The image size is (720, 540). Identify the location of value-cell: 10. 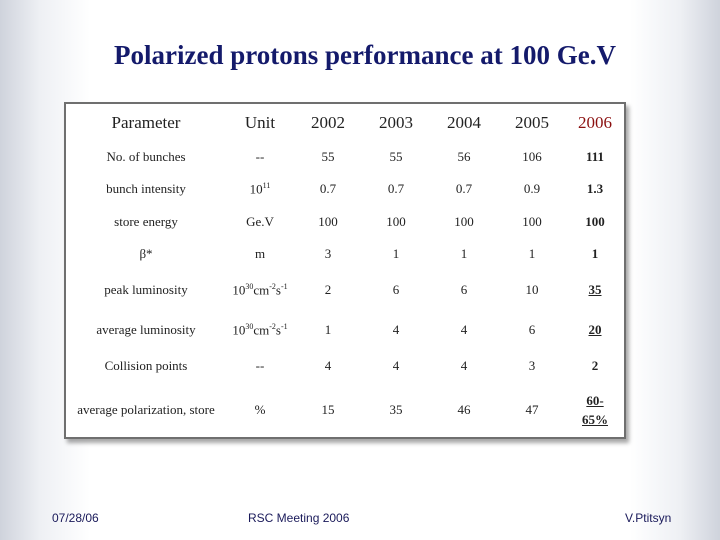
(532, 289).